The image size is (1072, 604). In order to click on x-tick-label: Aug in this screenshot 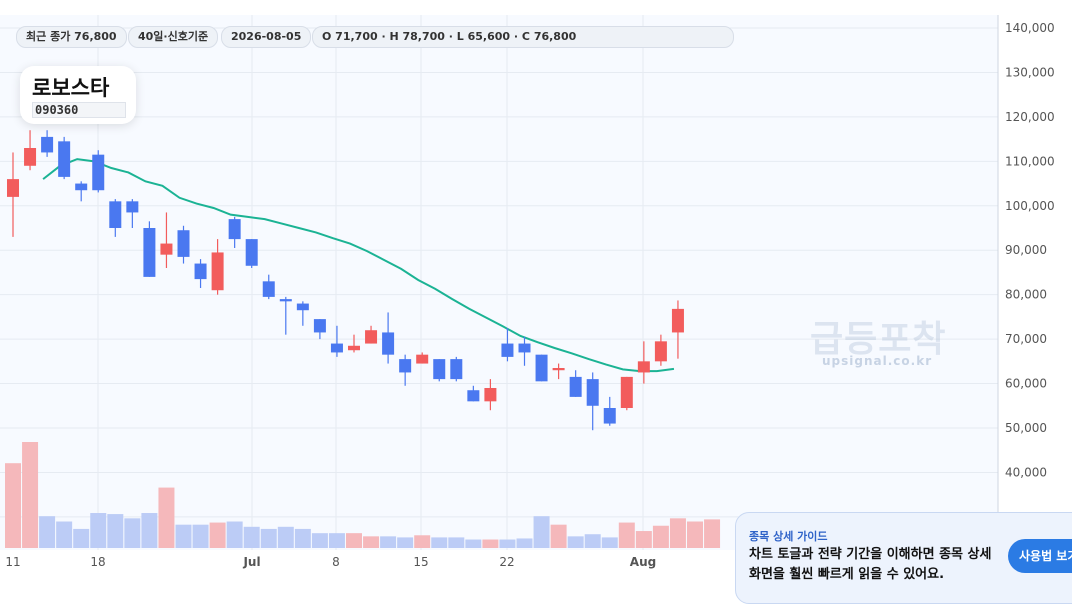, I will do `click(643, 562)`.